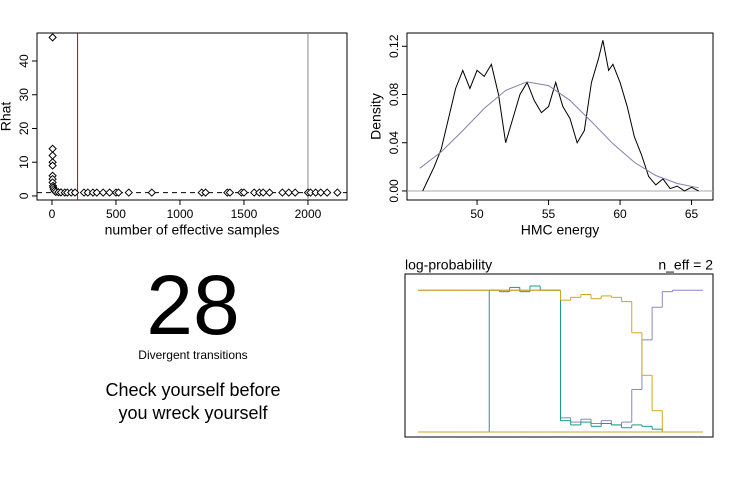 This screenshot has width=731, height=480. What do you see at coordinates (549, 214) in the screenshot?
I see `x-tick-label: 55` at bounding box center [549, 214].